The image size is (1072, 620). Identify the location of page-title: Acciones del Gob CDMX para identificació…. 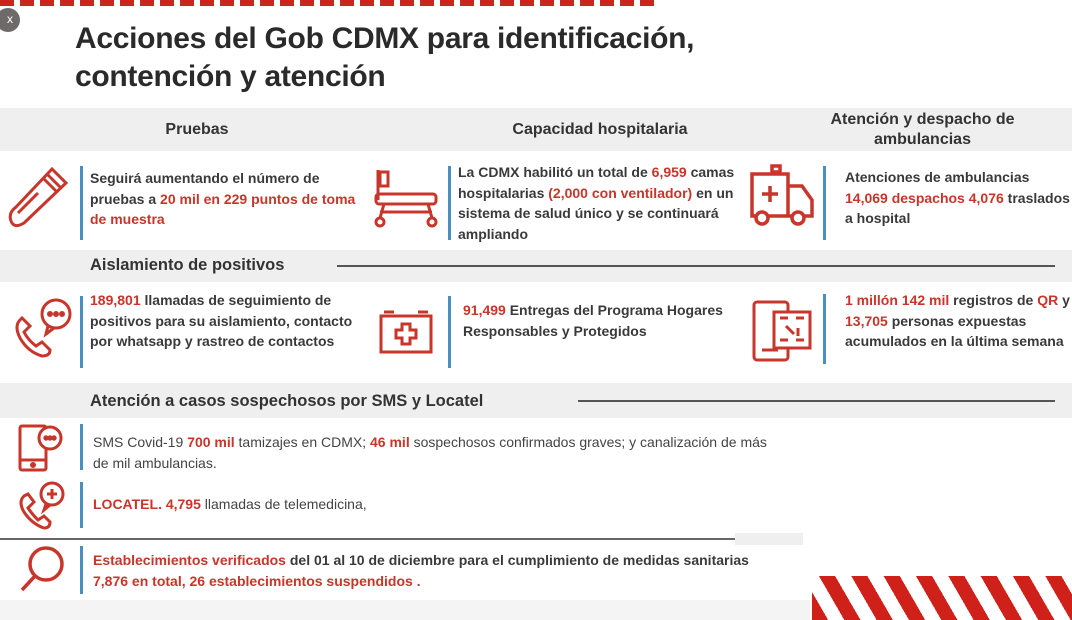
(385, 58).